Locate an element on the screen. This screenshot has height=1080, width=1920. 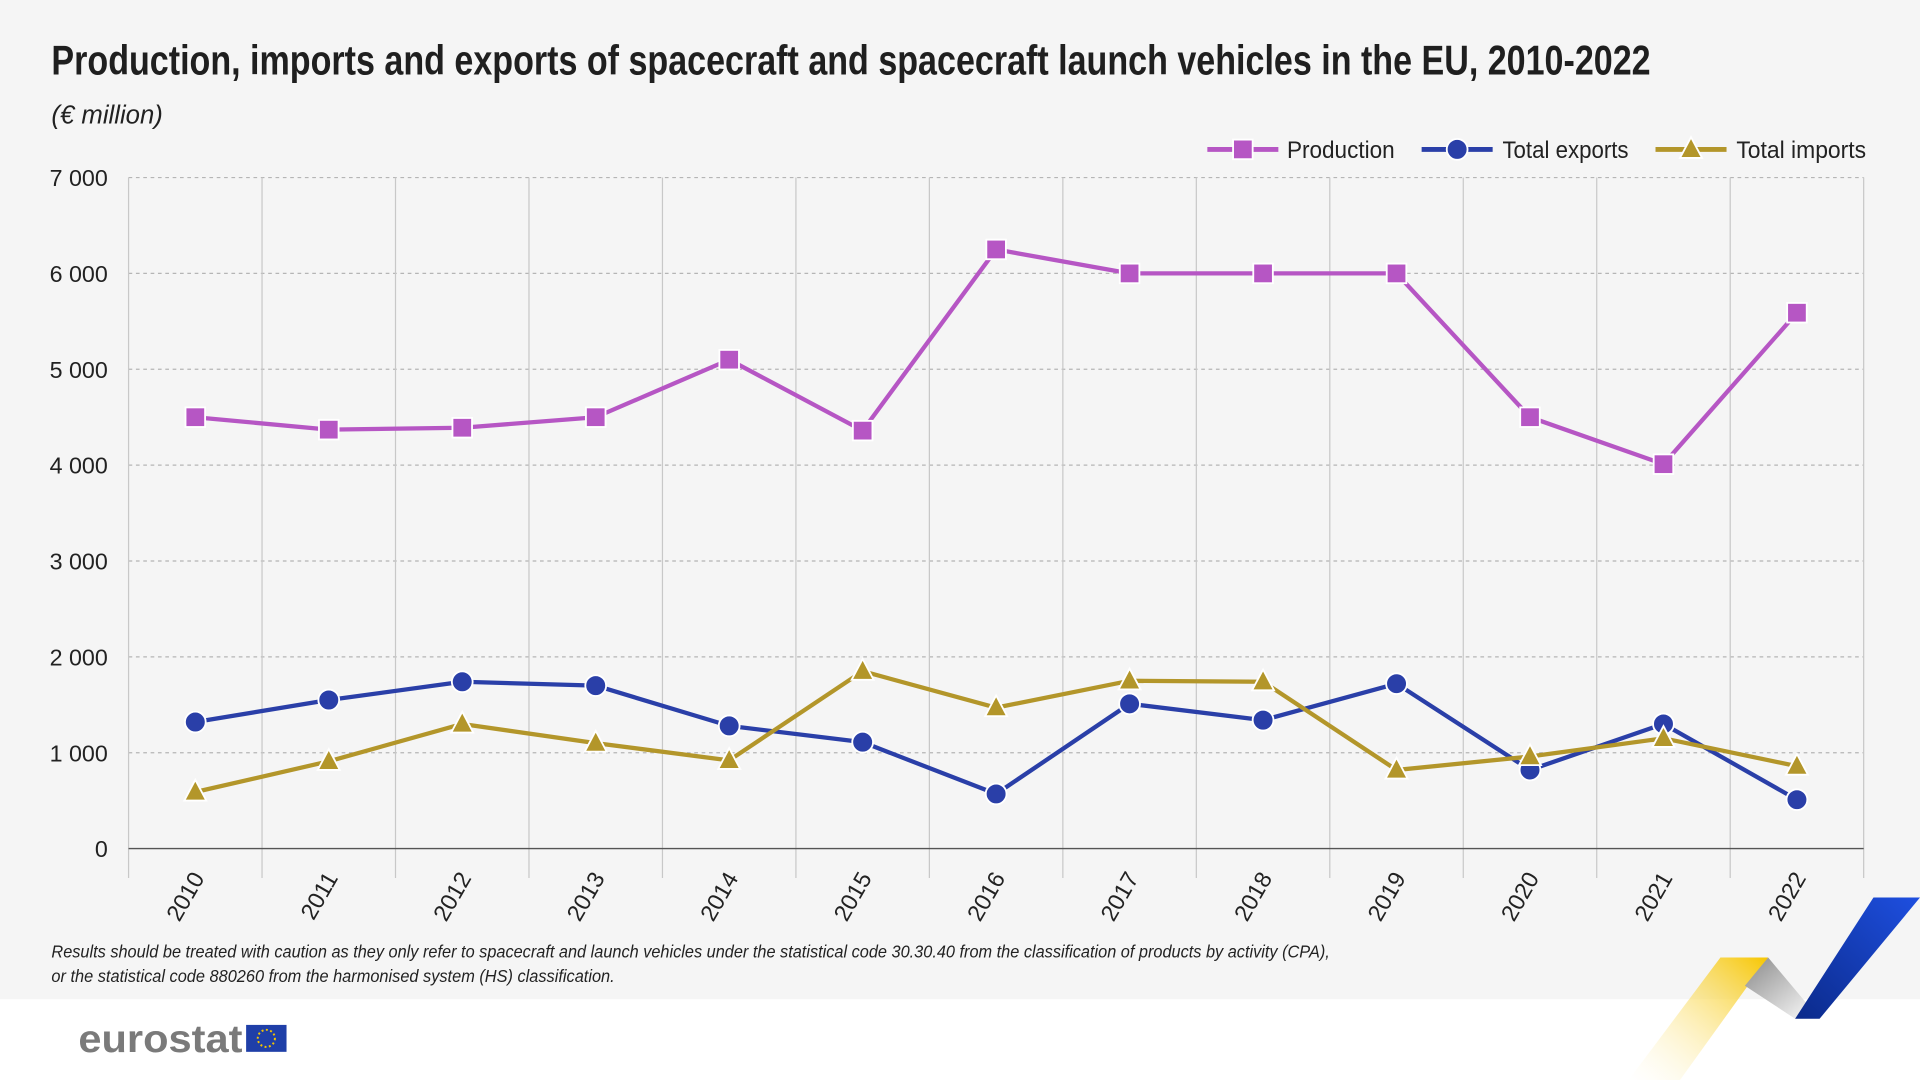
y-tick-label: 1 000 is located at coordinates (79, 753).